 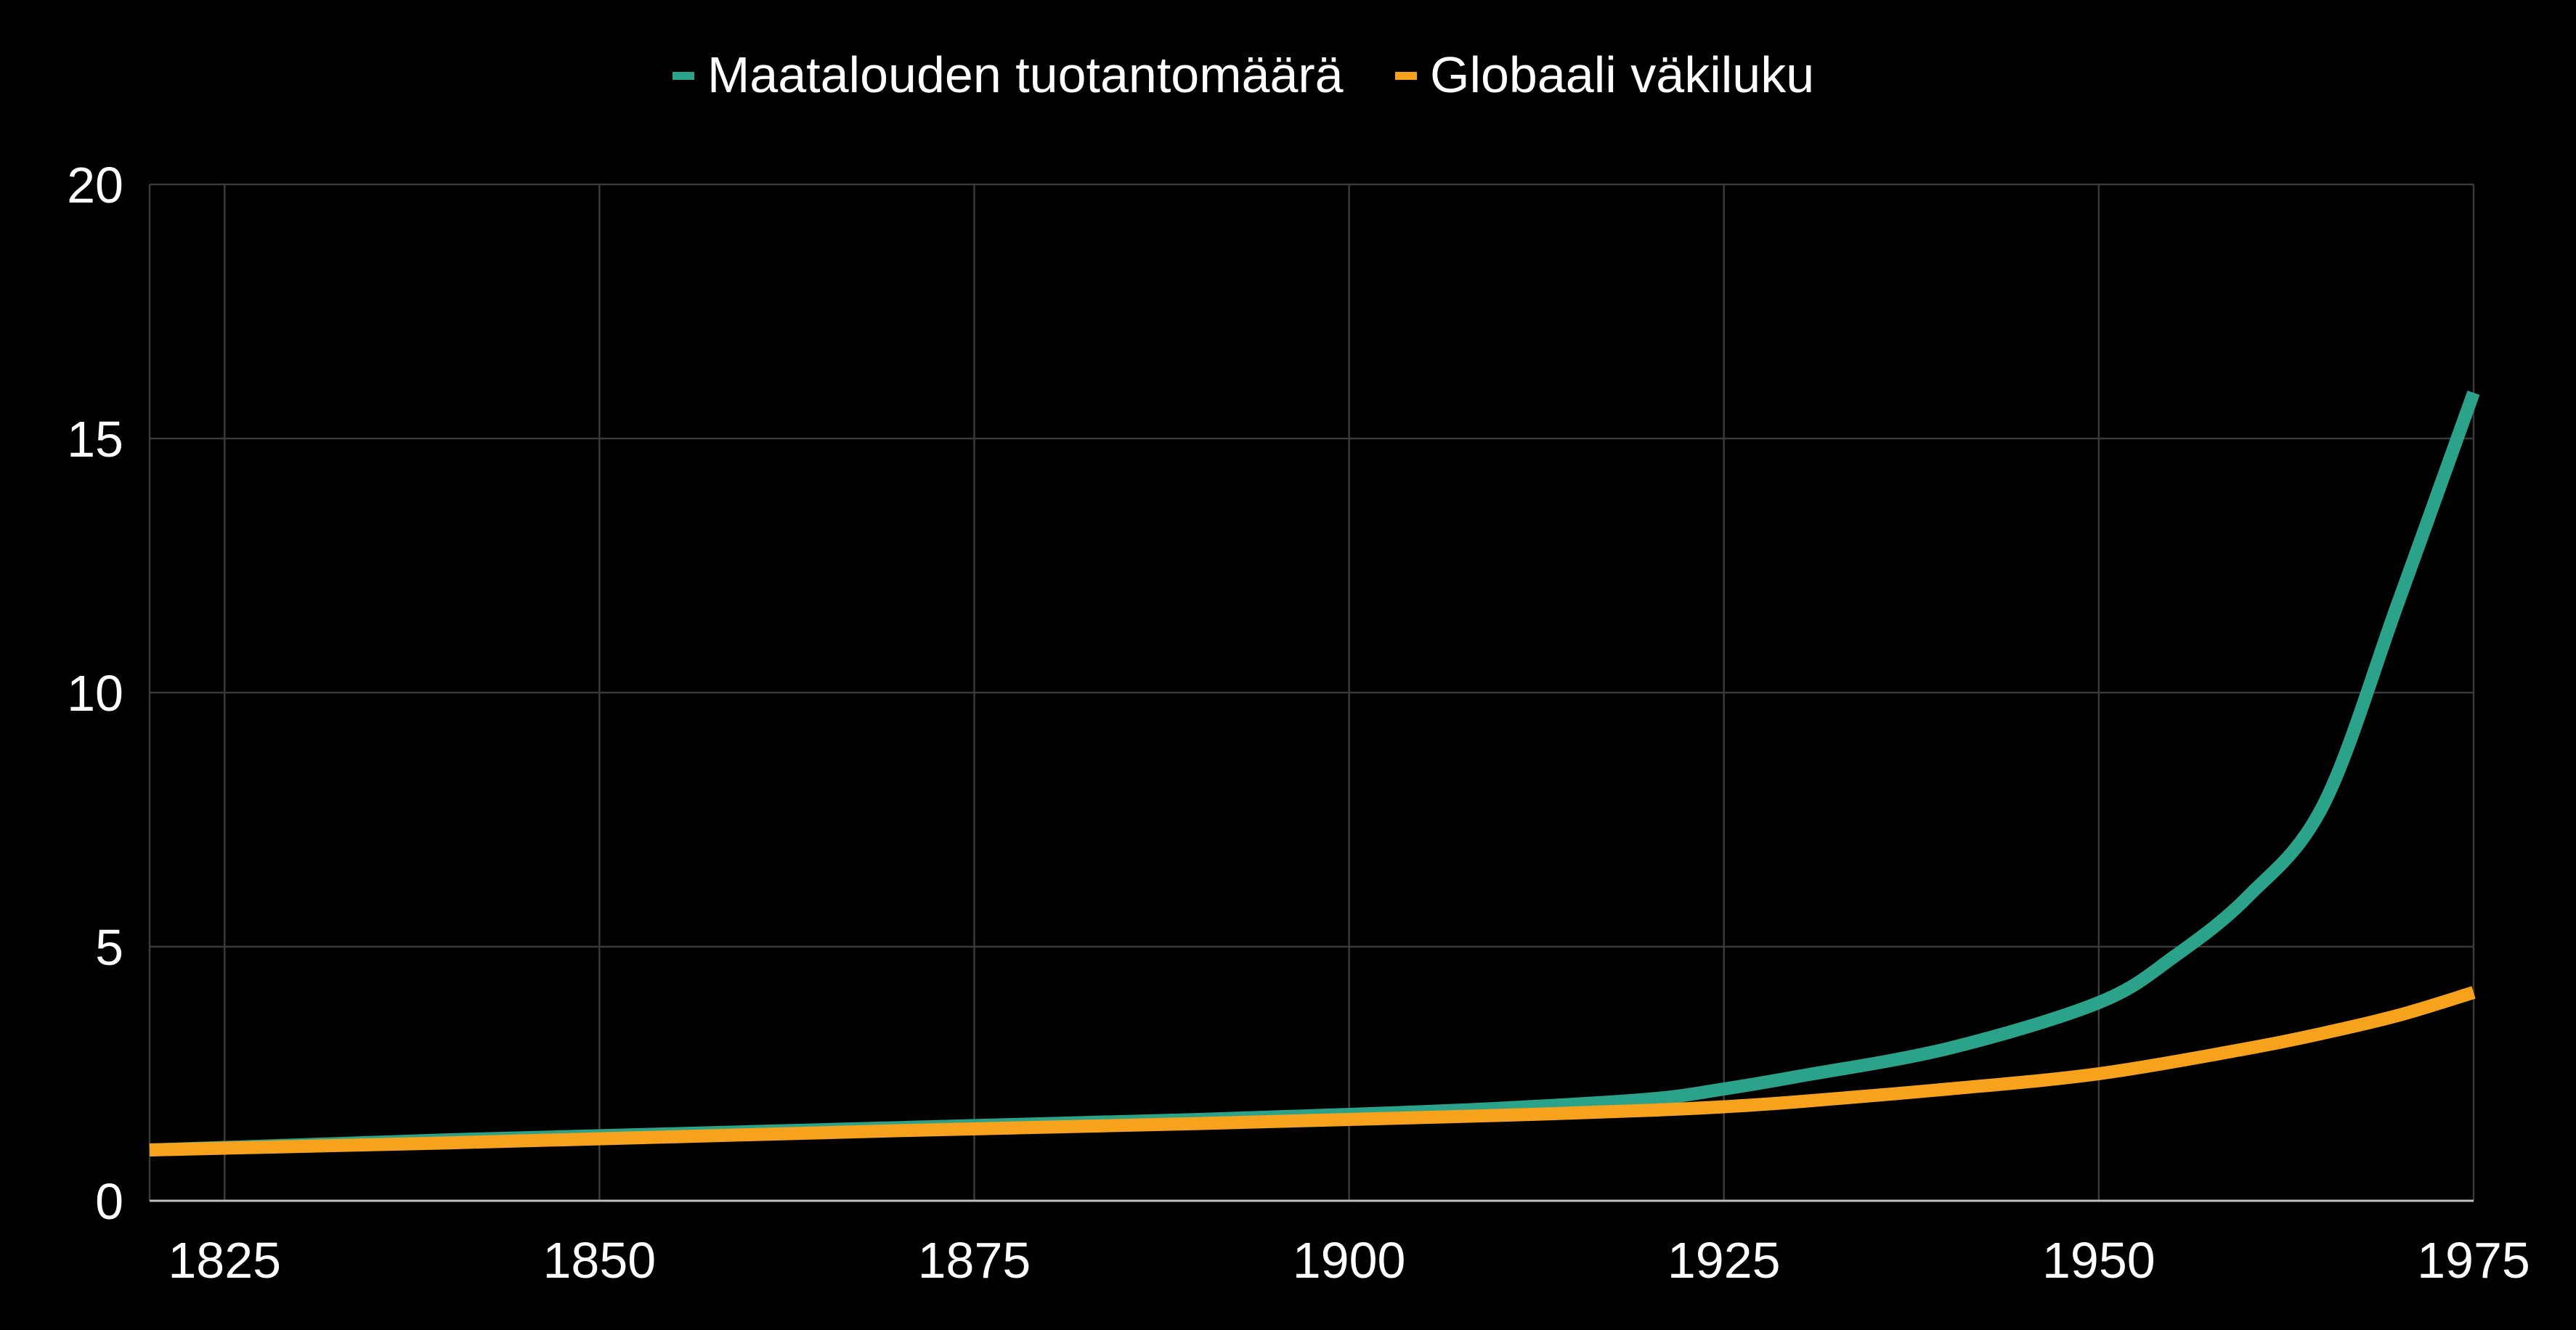 I want to click on y-tick-label: 0, so click(x=109, y=1201).